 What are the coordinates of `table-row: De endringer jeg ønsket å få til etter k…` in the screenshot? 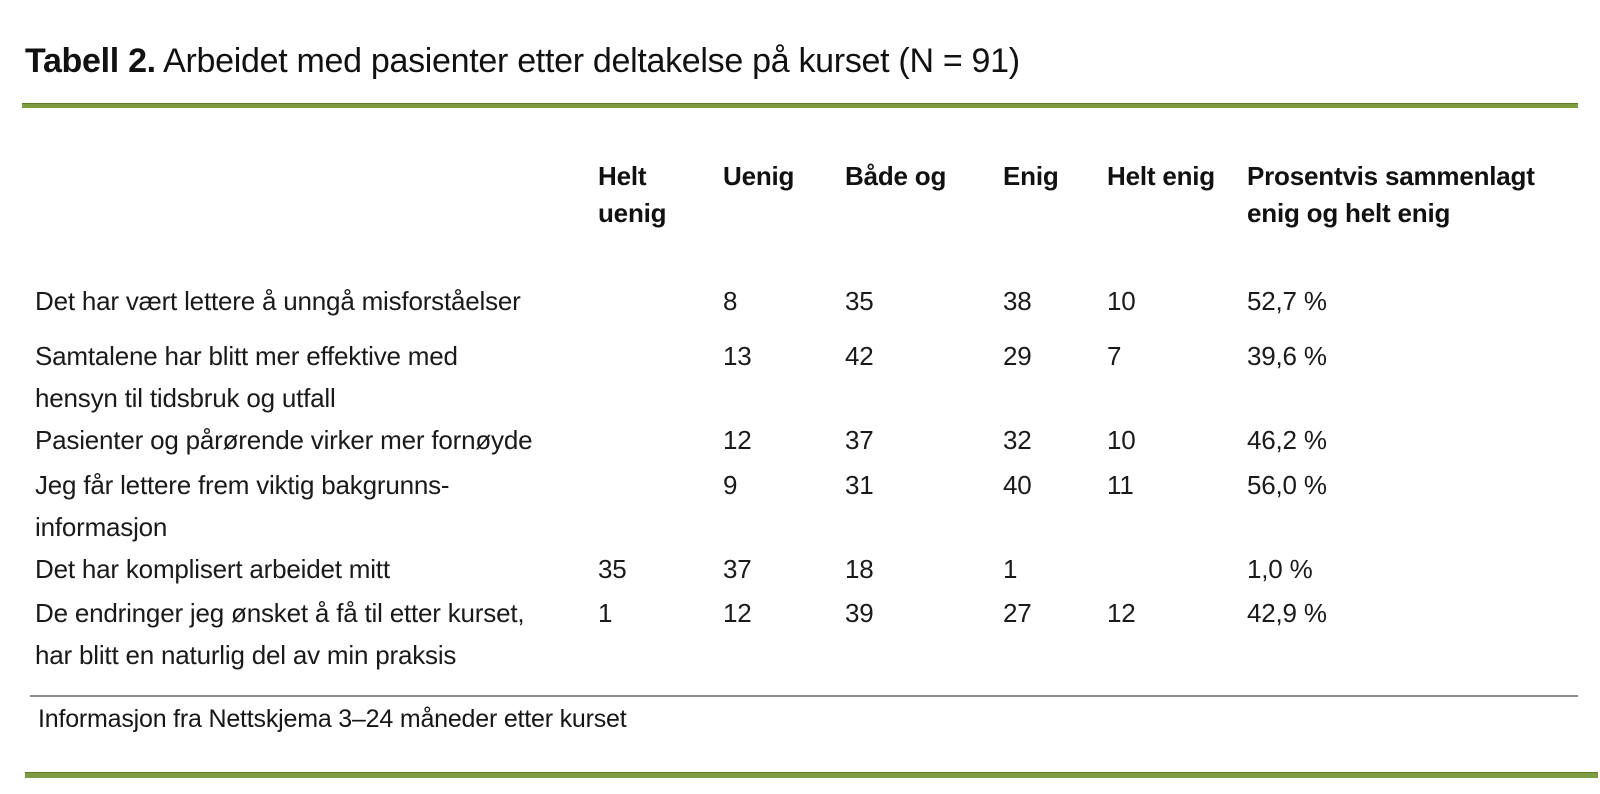 It's located at (806, 634).